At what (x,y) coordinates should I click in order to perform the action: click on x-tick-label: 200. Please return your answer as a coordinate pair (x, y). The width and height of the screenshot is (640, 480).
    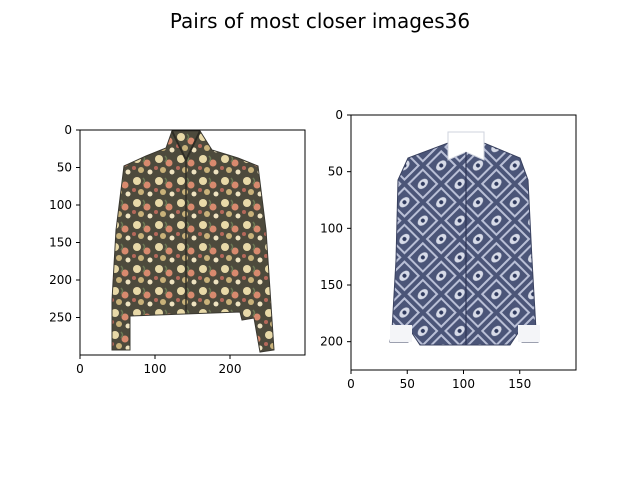
    Looking at the image, I should click on (230, 369).